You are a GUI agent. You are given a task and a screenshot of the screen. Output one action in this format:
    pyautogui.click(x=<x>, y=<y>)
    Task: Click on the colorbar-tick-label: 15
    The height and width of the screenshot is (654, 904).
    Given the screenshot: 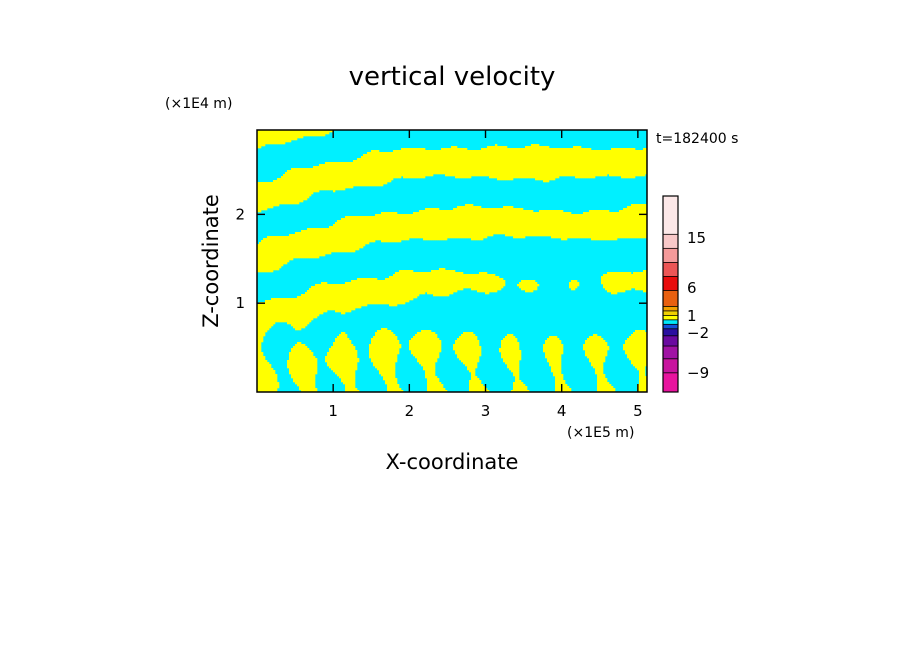 What is the action you would take?
    pyautogui.click(x=696, y=238)
    